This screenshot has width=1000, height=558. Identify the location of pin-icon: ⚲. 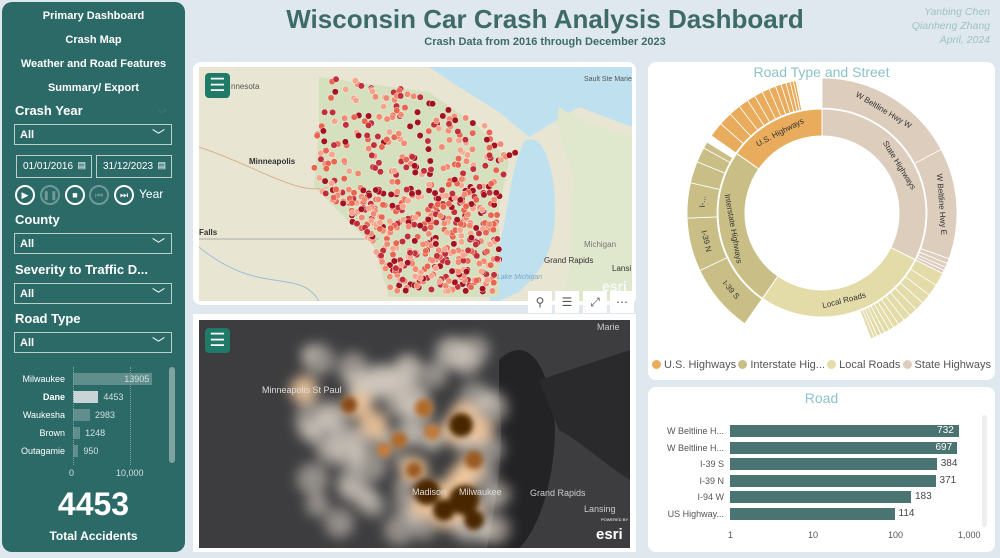
(540, 302).